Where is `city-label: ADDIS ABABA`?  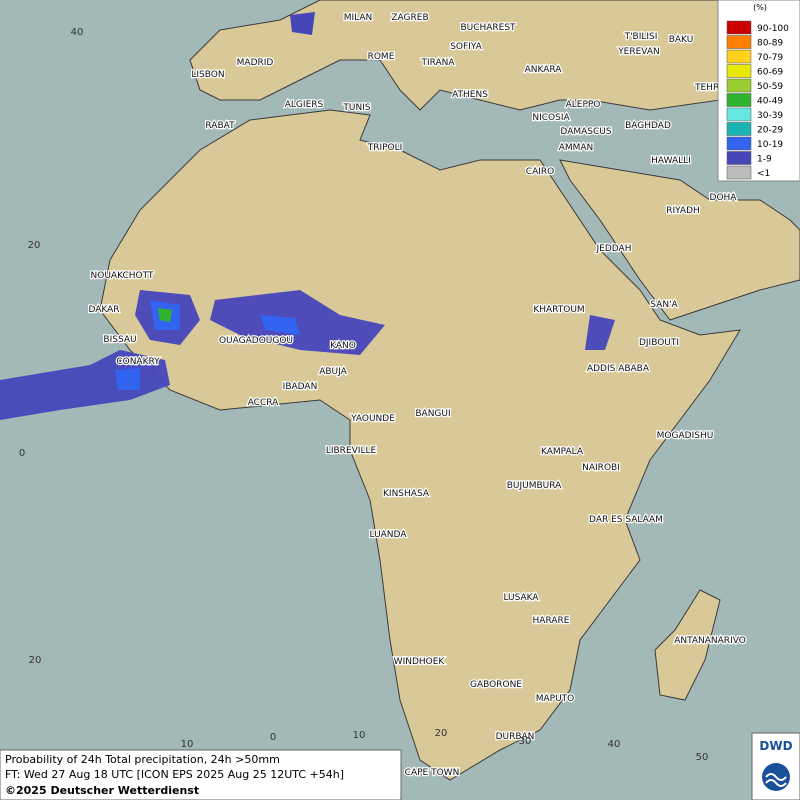 city-label: ADDIS ABABA is located at coordinates (618, 369).